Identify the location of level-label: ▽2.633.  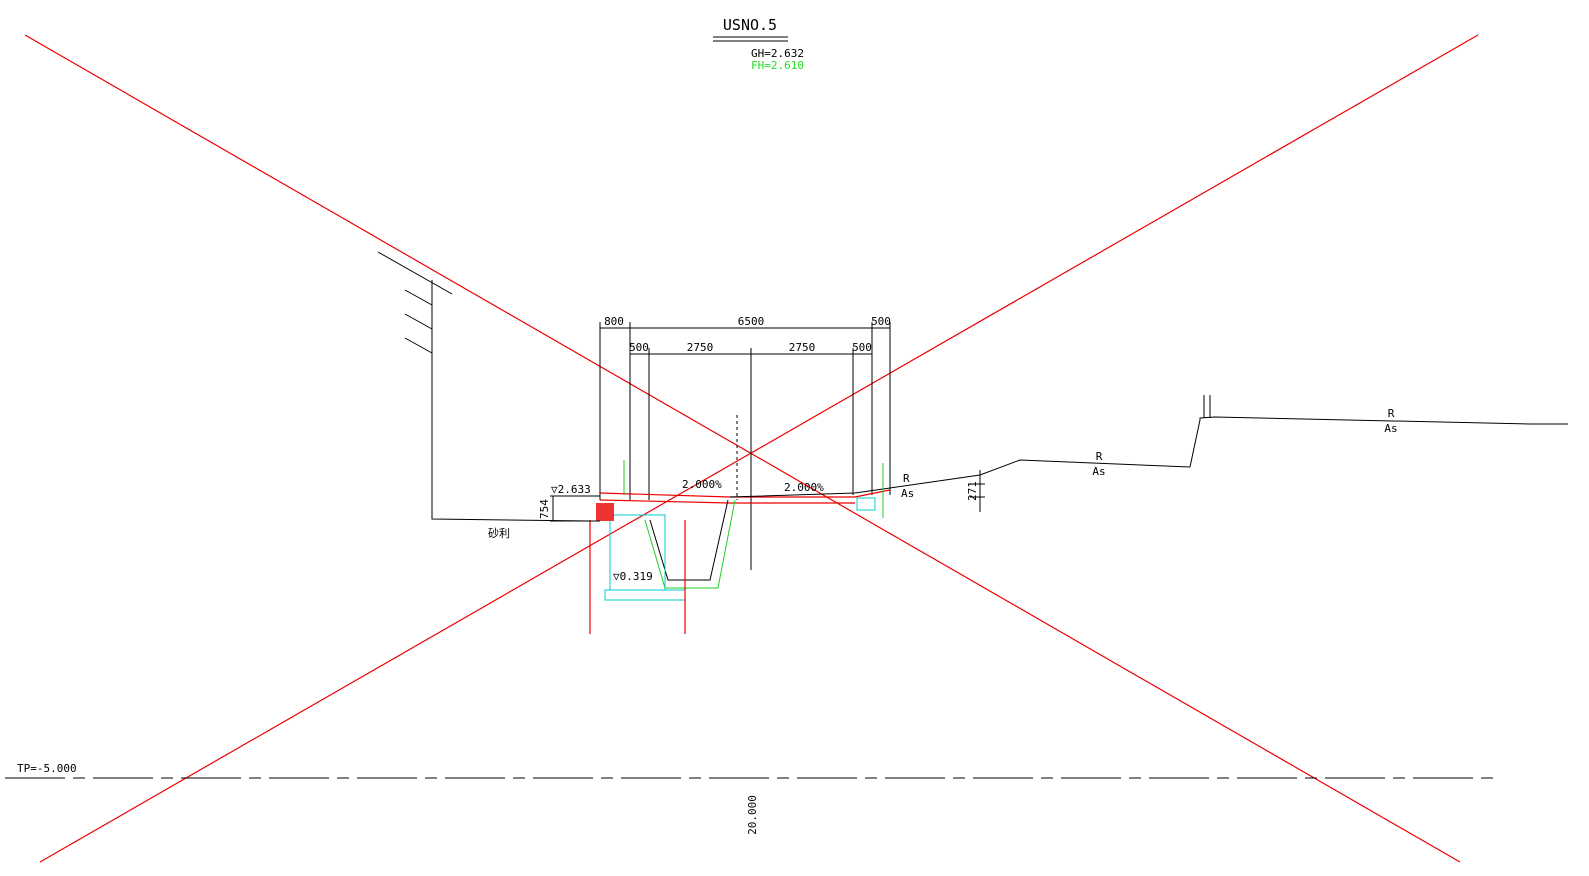
(571, 489).